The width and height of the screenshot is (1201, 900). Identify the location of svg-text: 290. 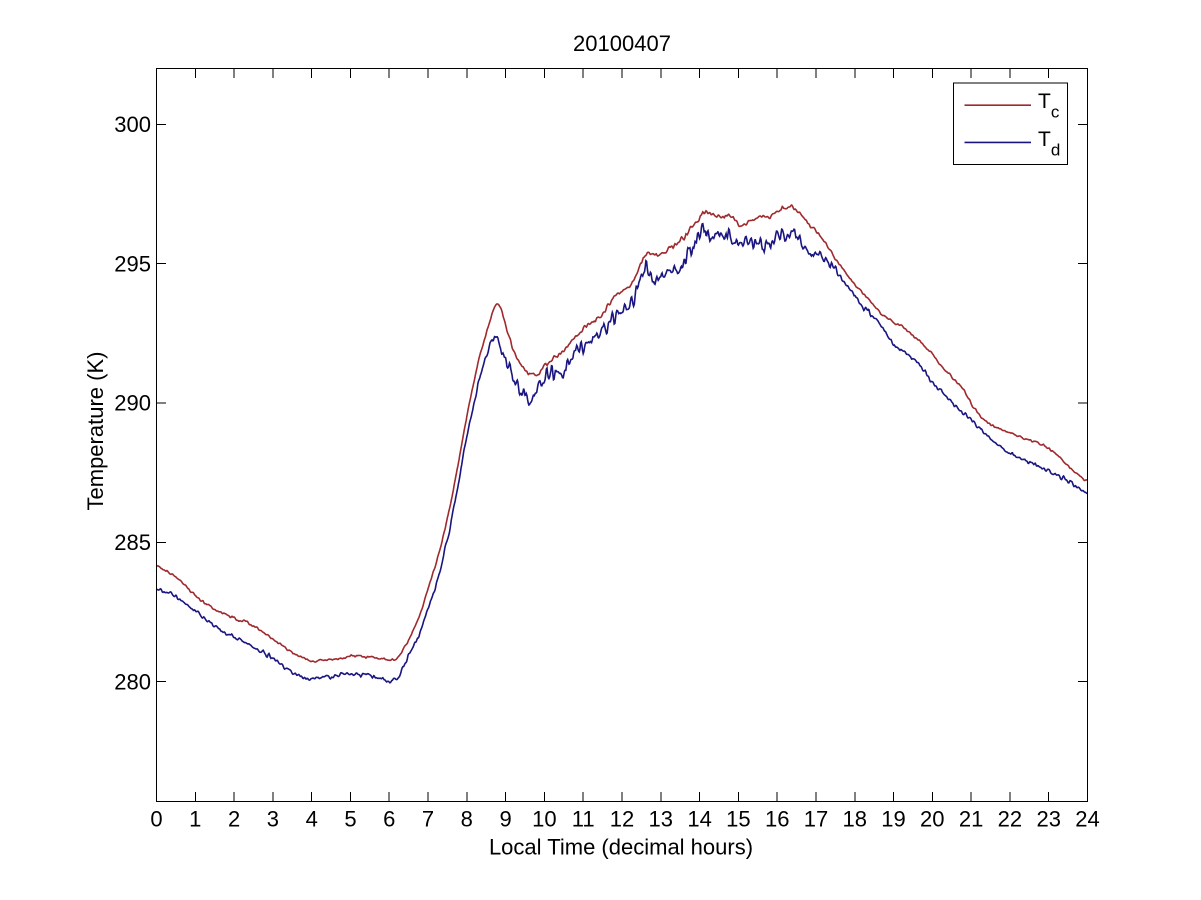
(132, 403).